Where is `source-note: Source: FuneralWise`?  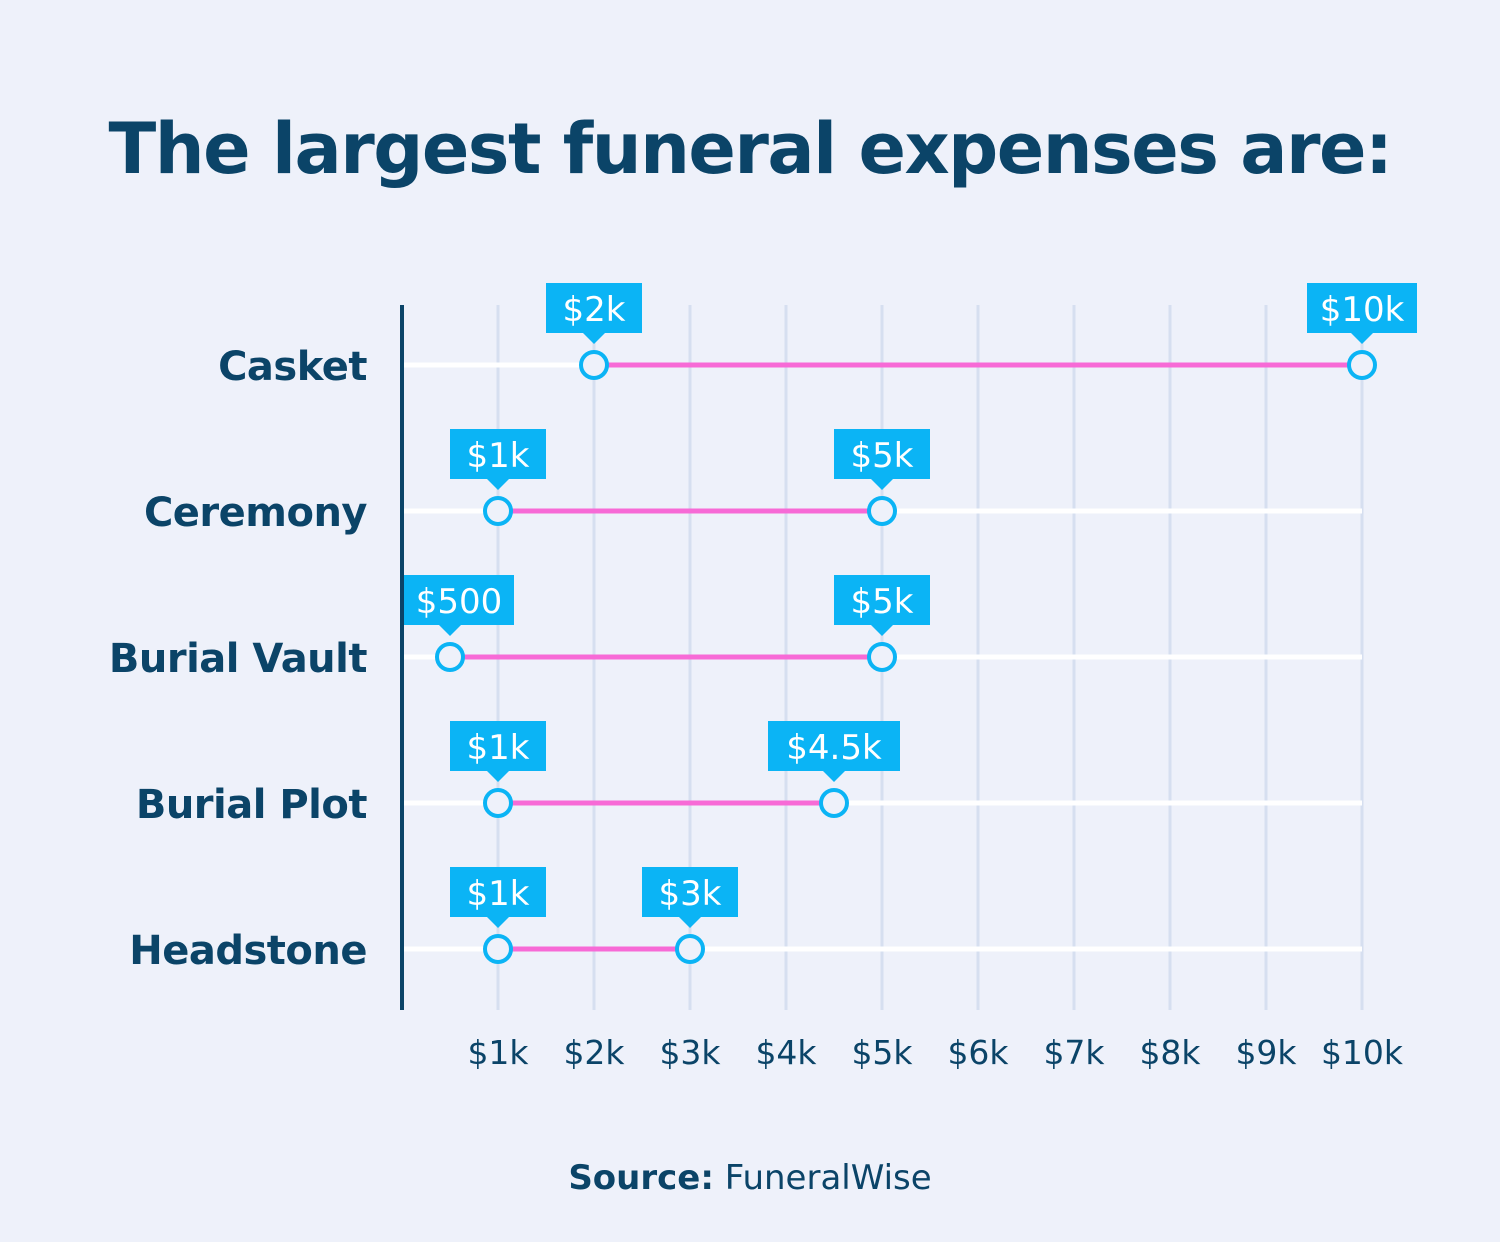 source-note: Source: FuneralWise is located at coordinates (750, 1178).